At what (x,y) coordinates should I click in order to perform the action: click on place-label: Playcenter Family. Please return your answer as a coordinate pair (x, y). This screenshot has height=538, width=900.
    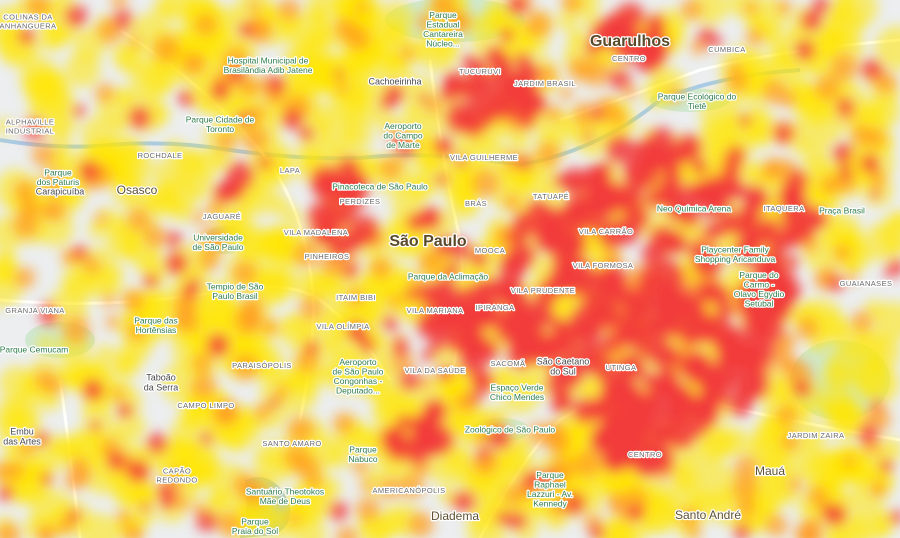
    Looking at the image, I should click on (735, 250).